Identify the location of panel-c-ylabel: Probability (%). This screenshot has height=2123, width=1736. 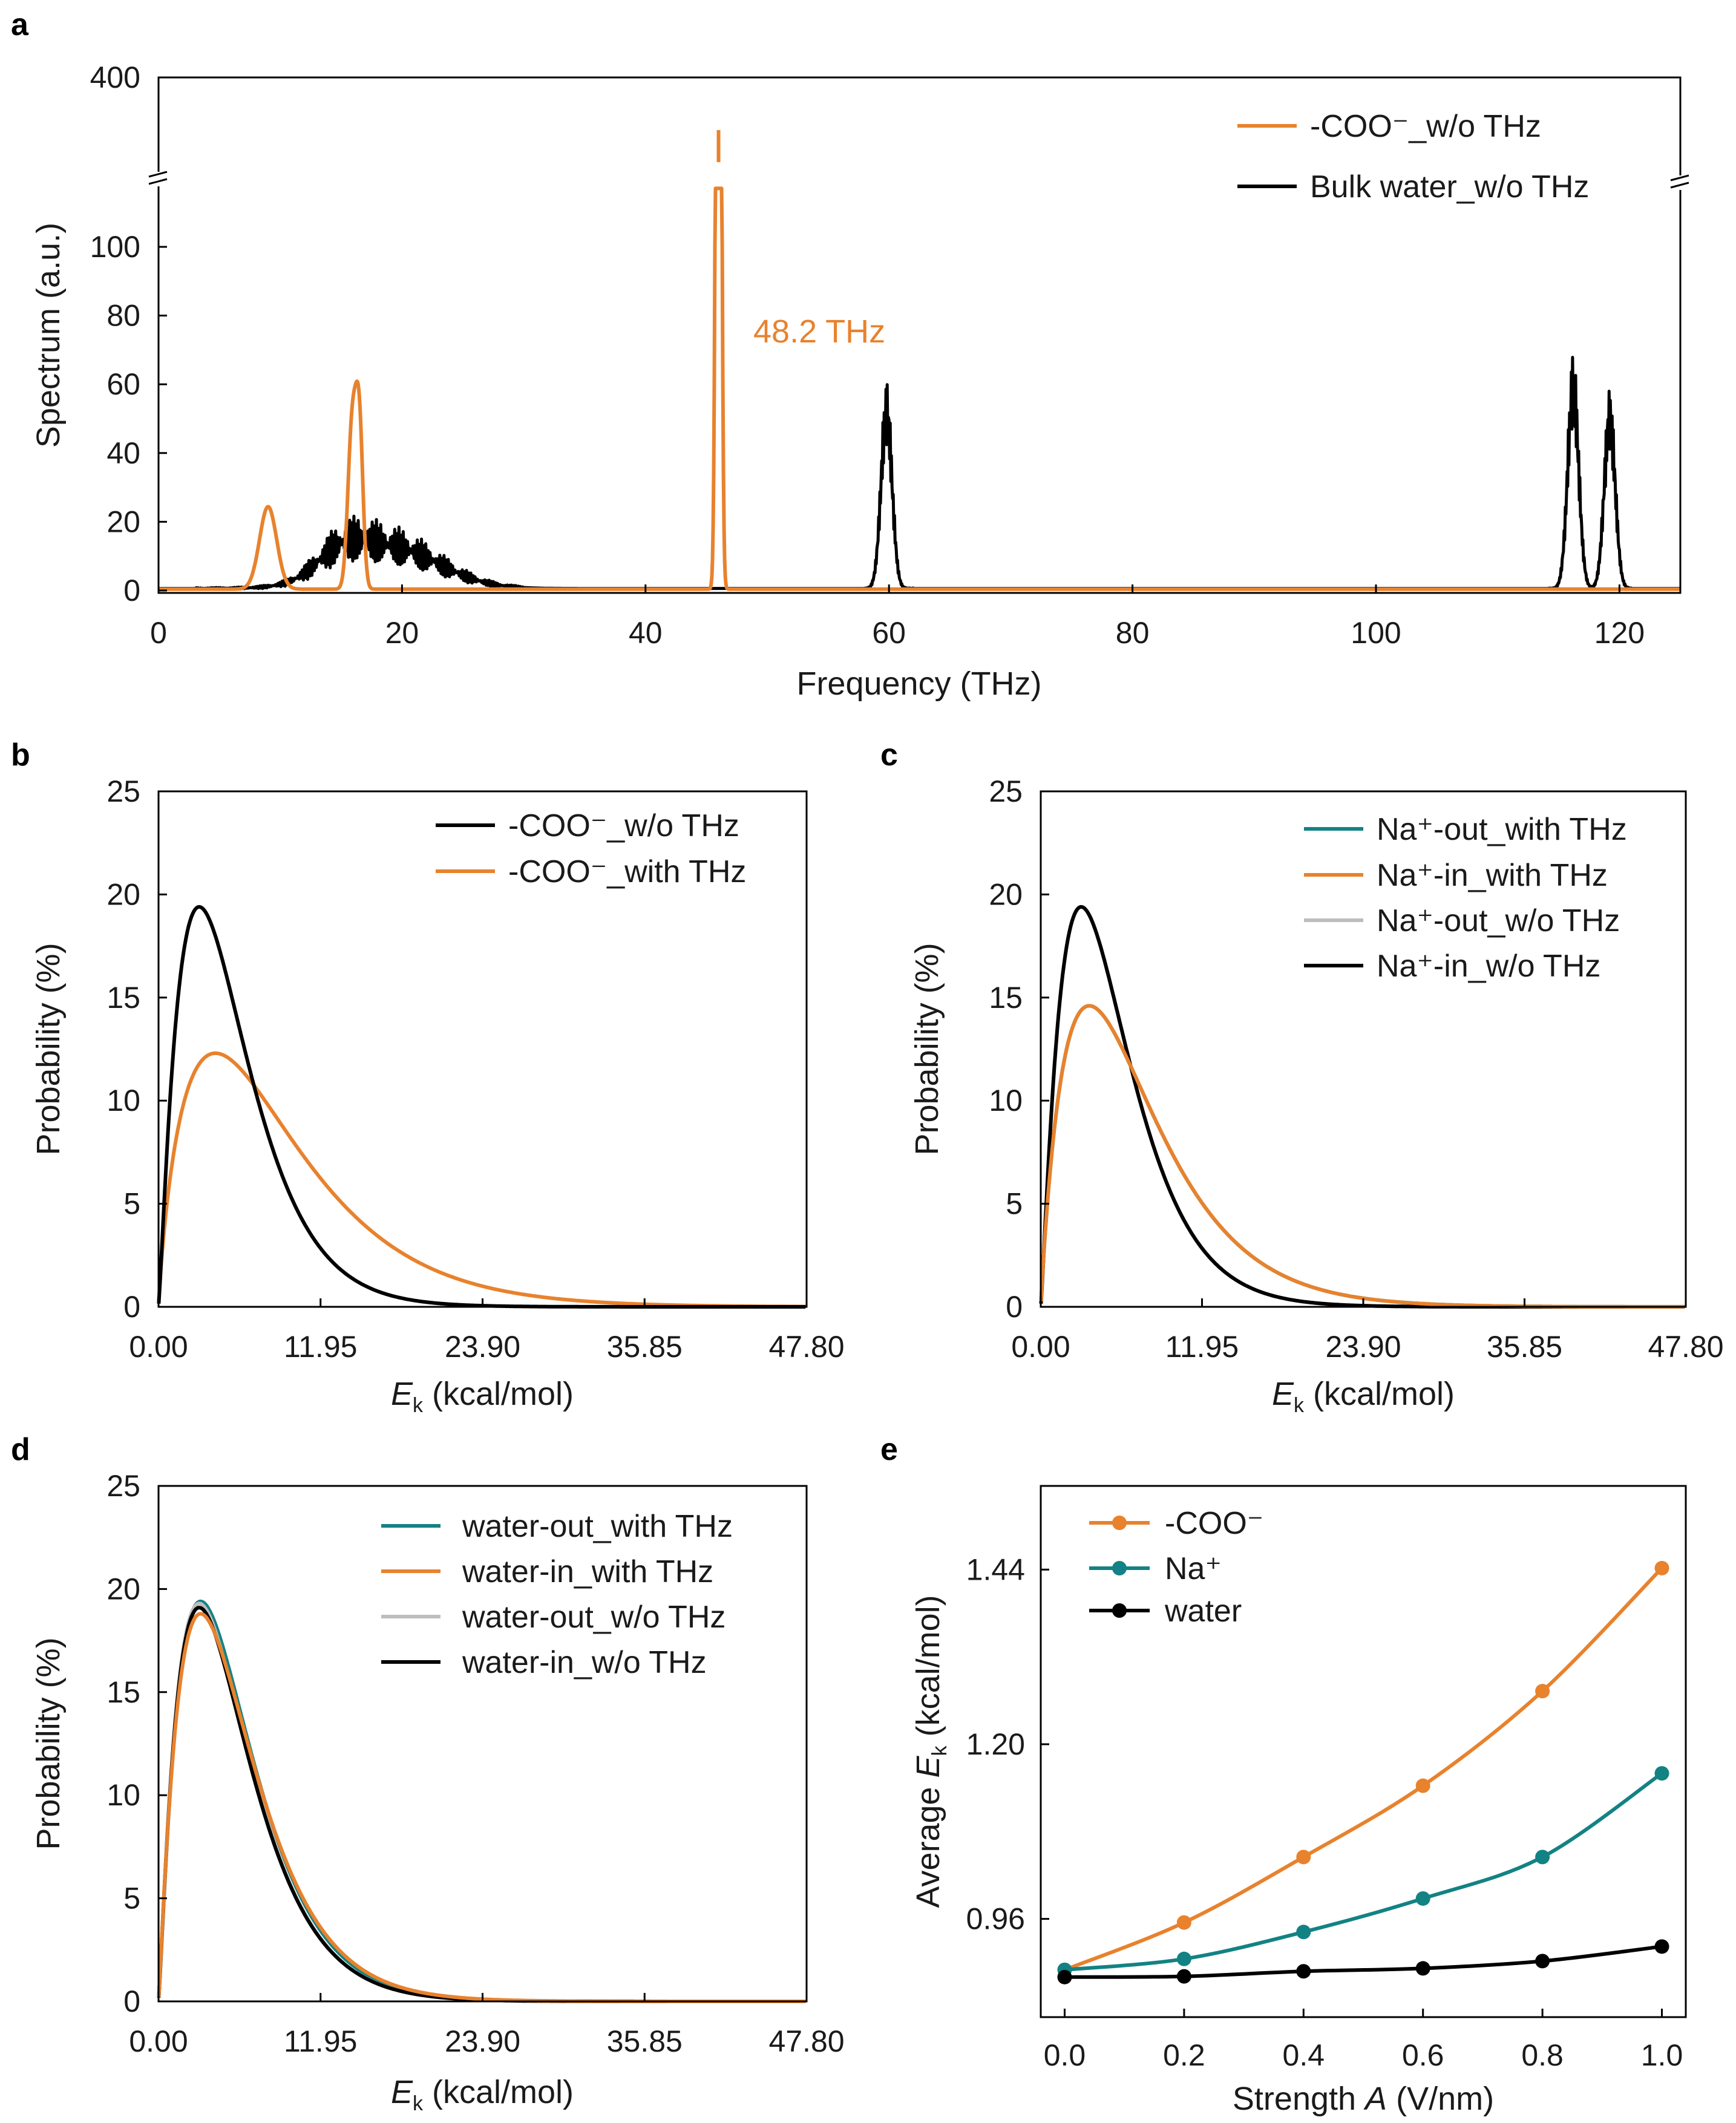
(927, 1049).